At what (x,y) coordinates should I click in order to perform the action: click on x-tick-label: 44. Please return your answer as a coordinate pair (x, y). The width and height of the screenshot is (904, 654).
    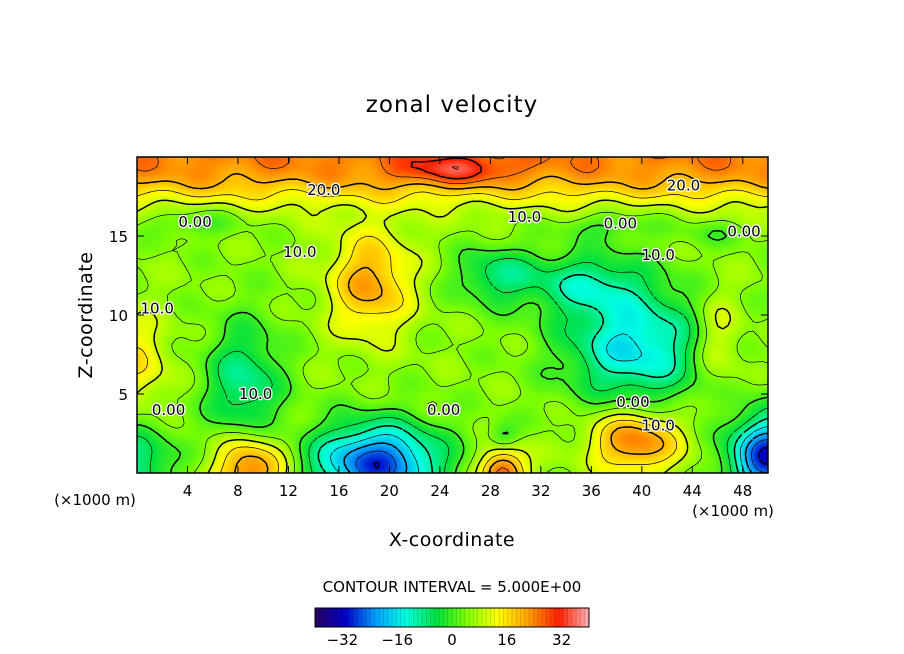
    Looking at the image, I should click on (692, 491).